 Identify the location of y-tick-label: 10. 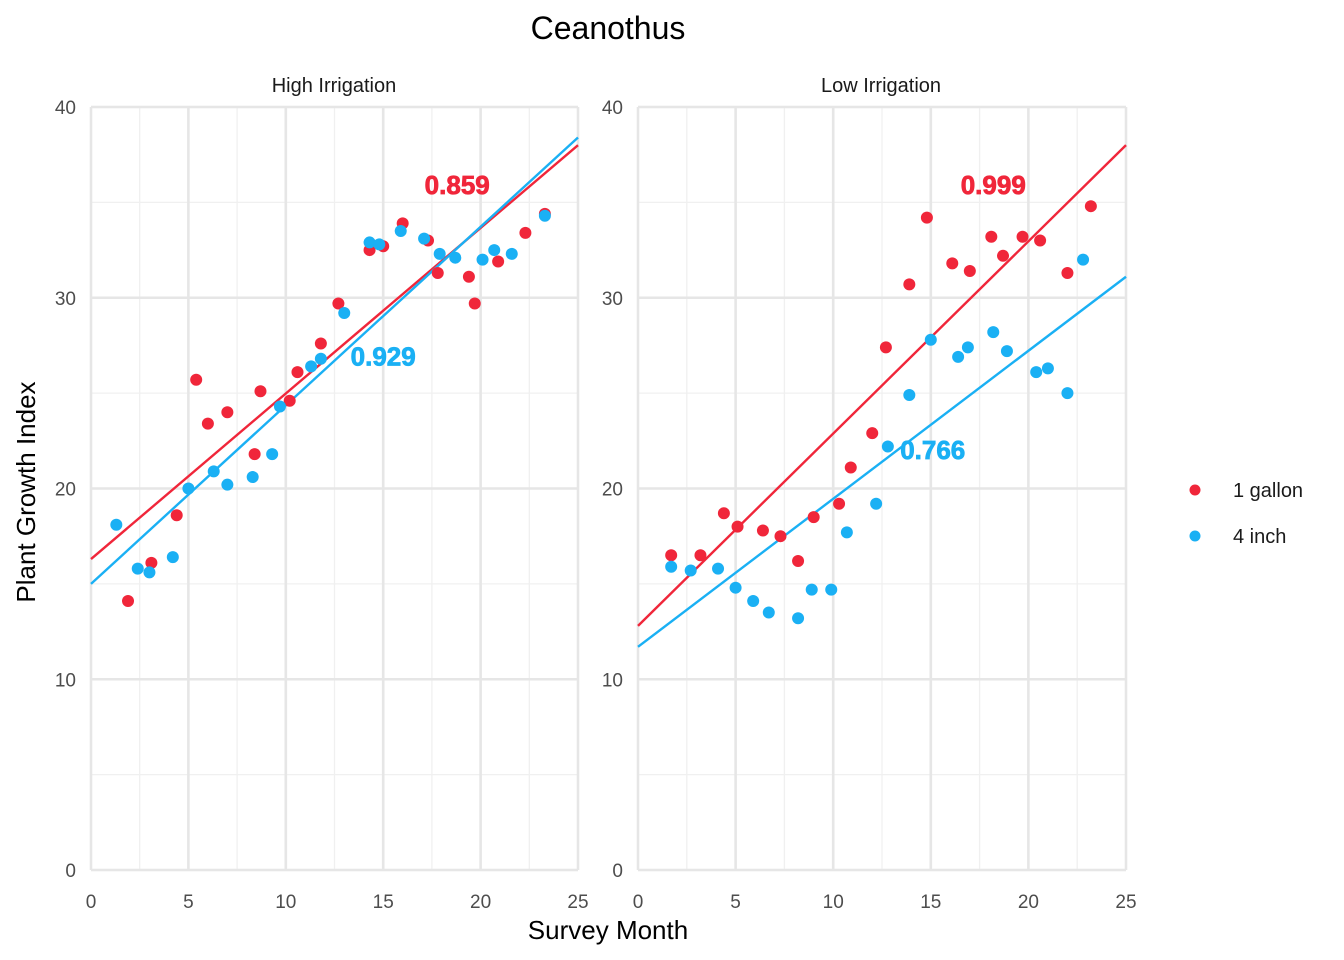
(65, 680).